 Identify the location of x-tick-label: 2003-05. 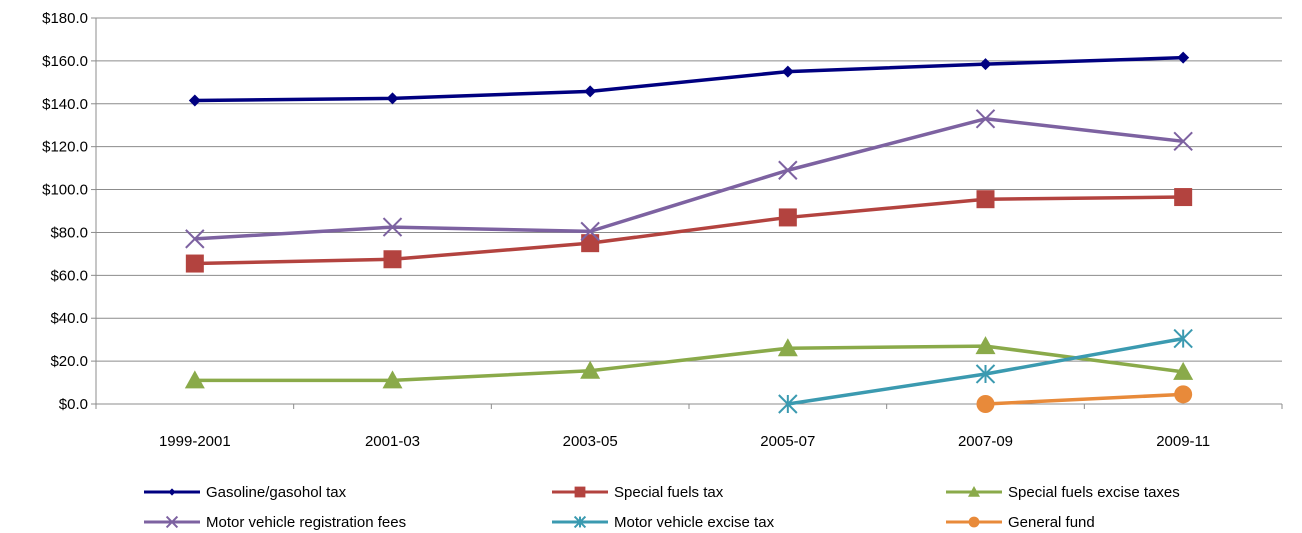
(590, 441).